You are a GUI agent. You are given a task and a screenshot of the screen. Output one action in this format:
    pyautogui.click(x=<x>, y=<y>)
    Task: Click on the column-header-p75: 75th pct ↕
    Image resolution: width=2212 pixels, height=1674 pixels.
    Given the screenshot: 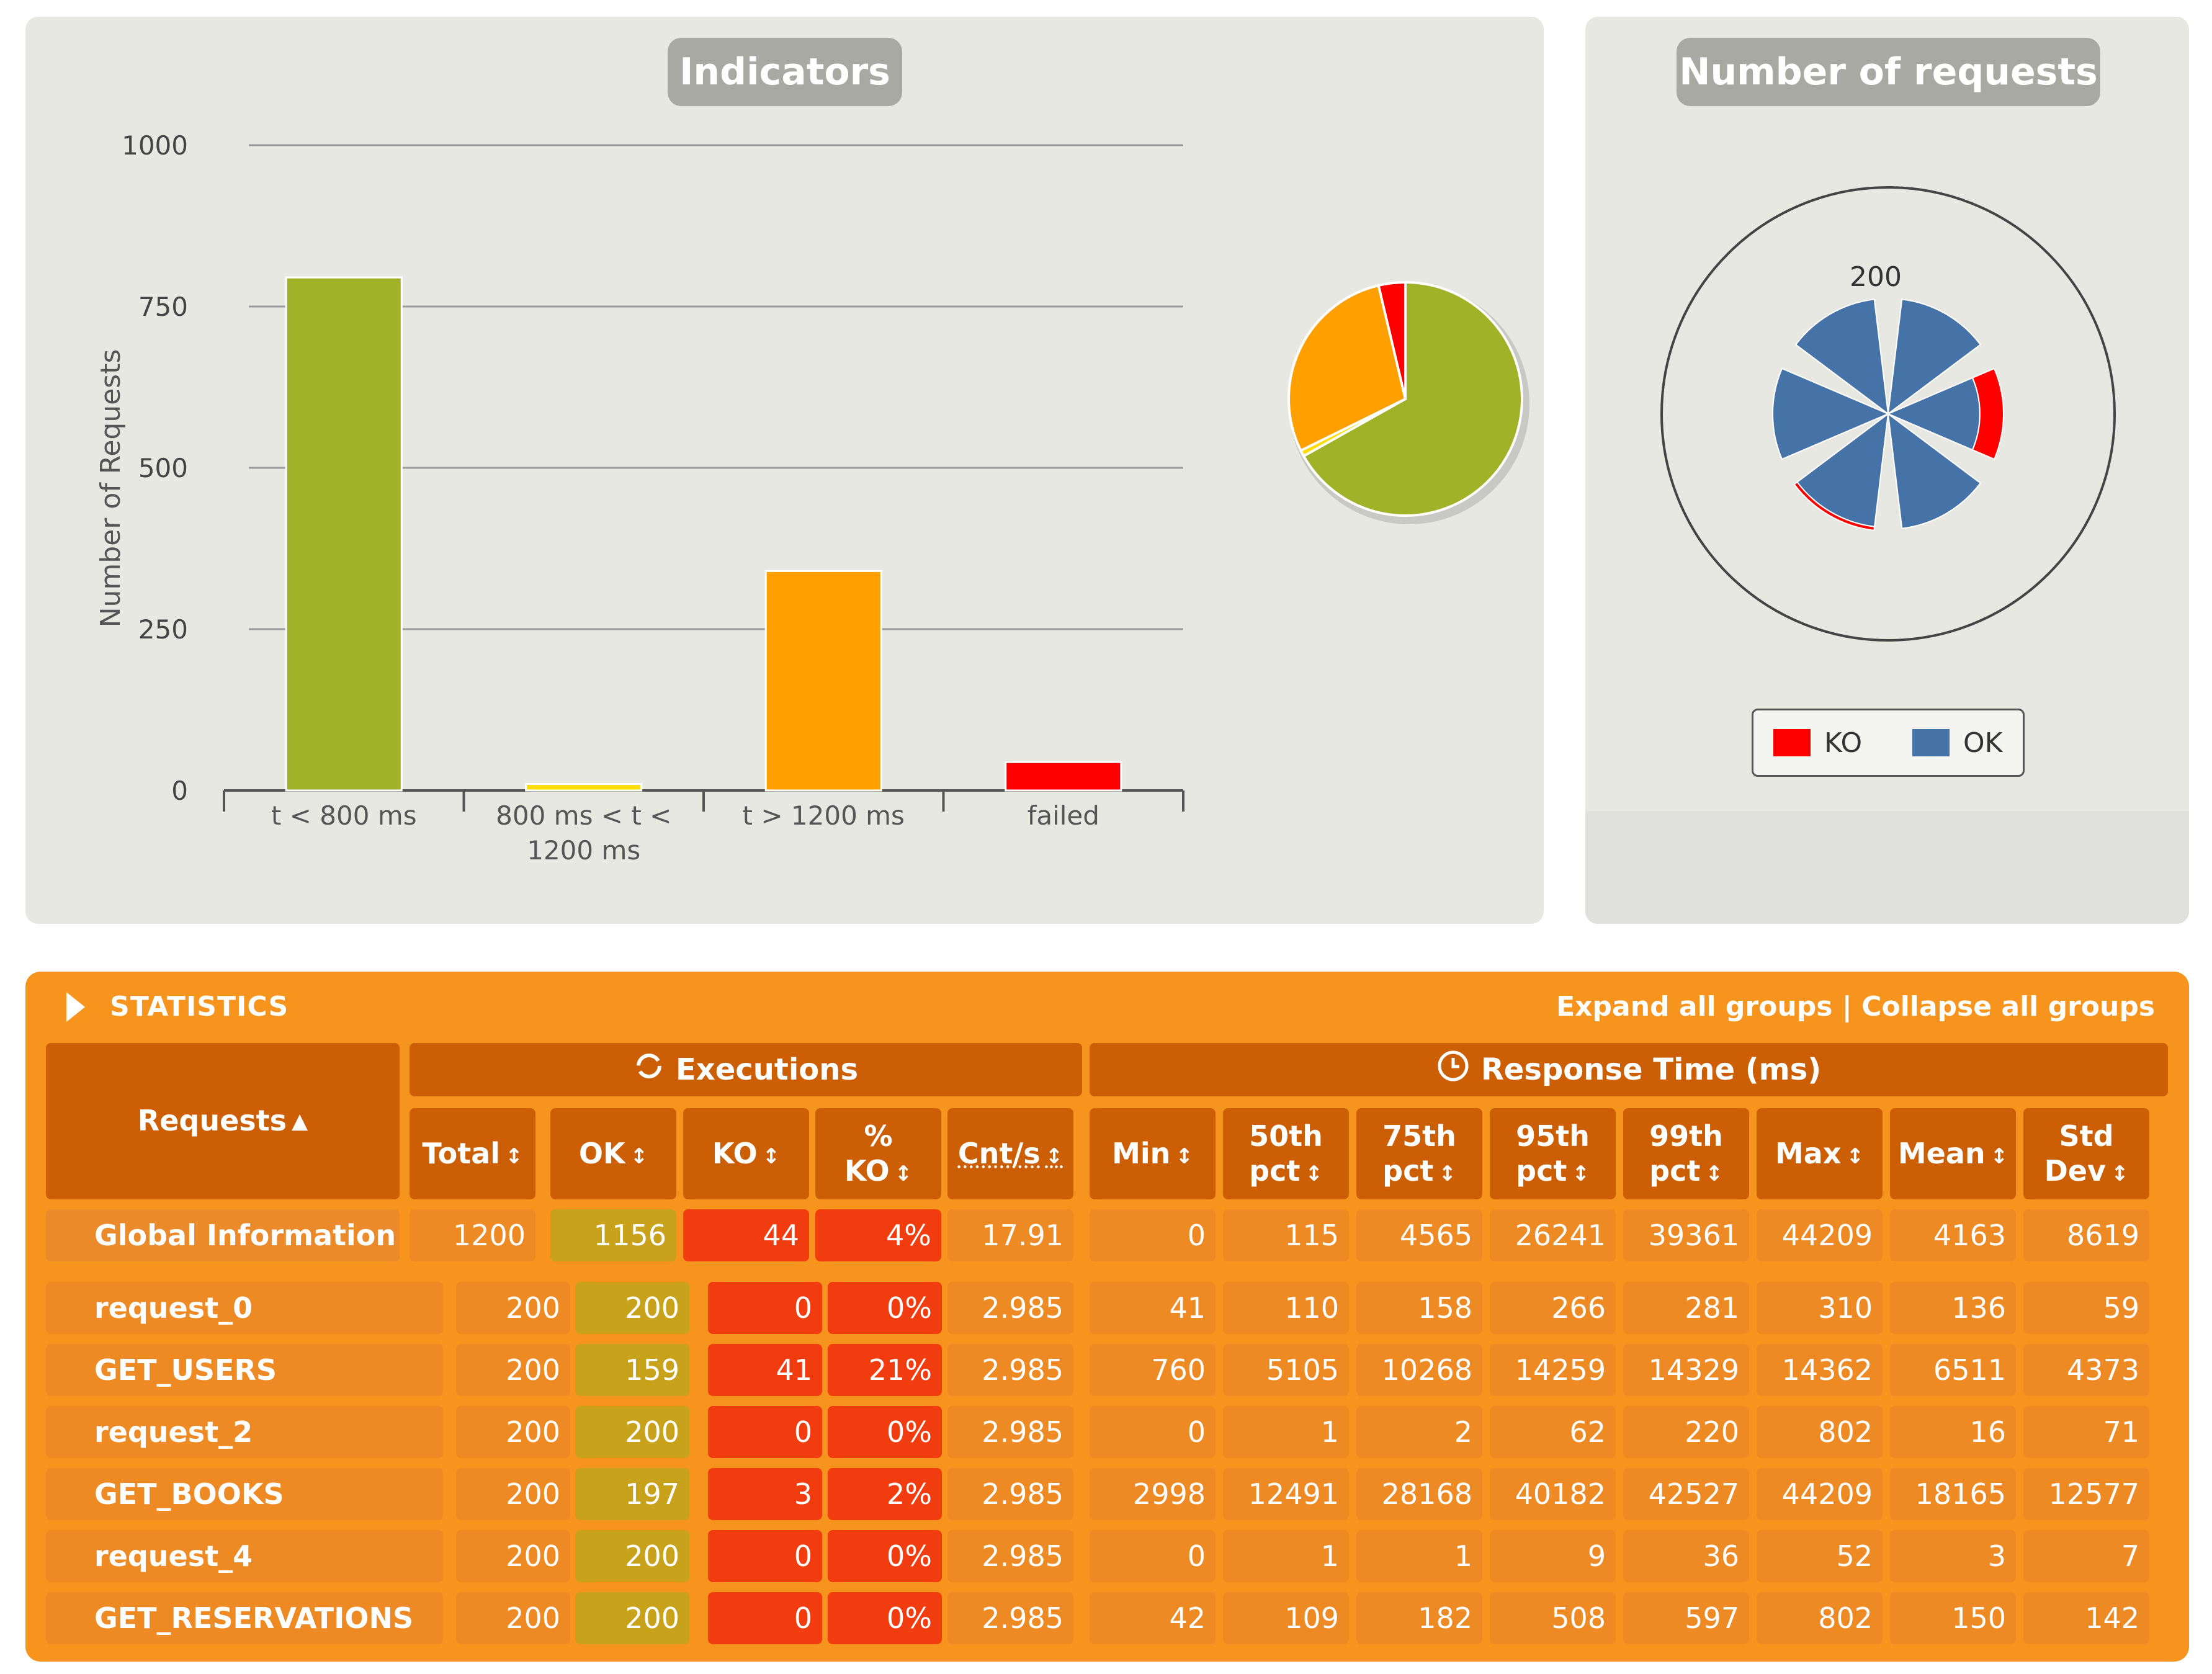 What is the action you would take?
    pyautogui.click(x=1419, y=1153)
    